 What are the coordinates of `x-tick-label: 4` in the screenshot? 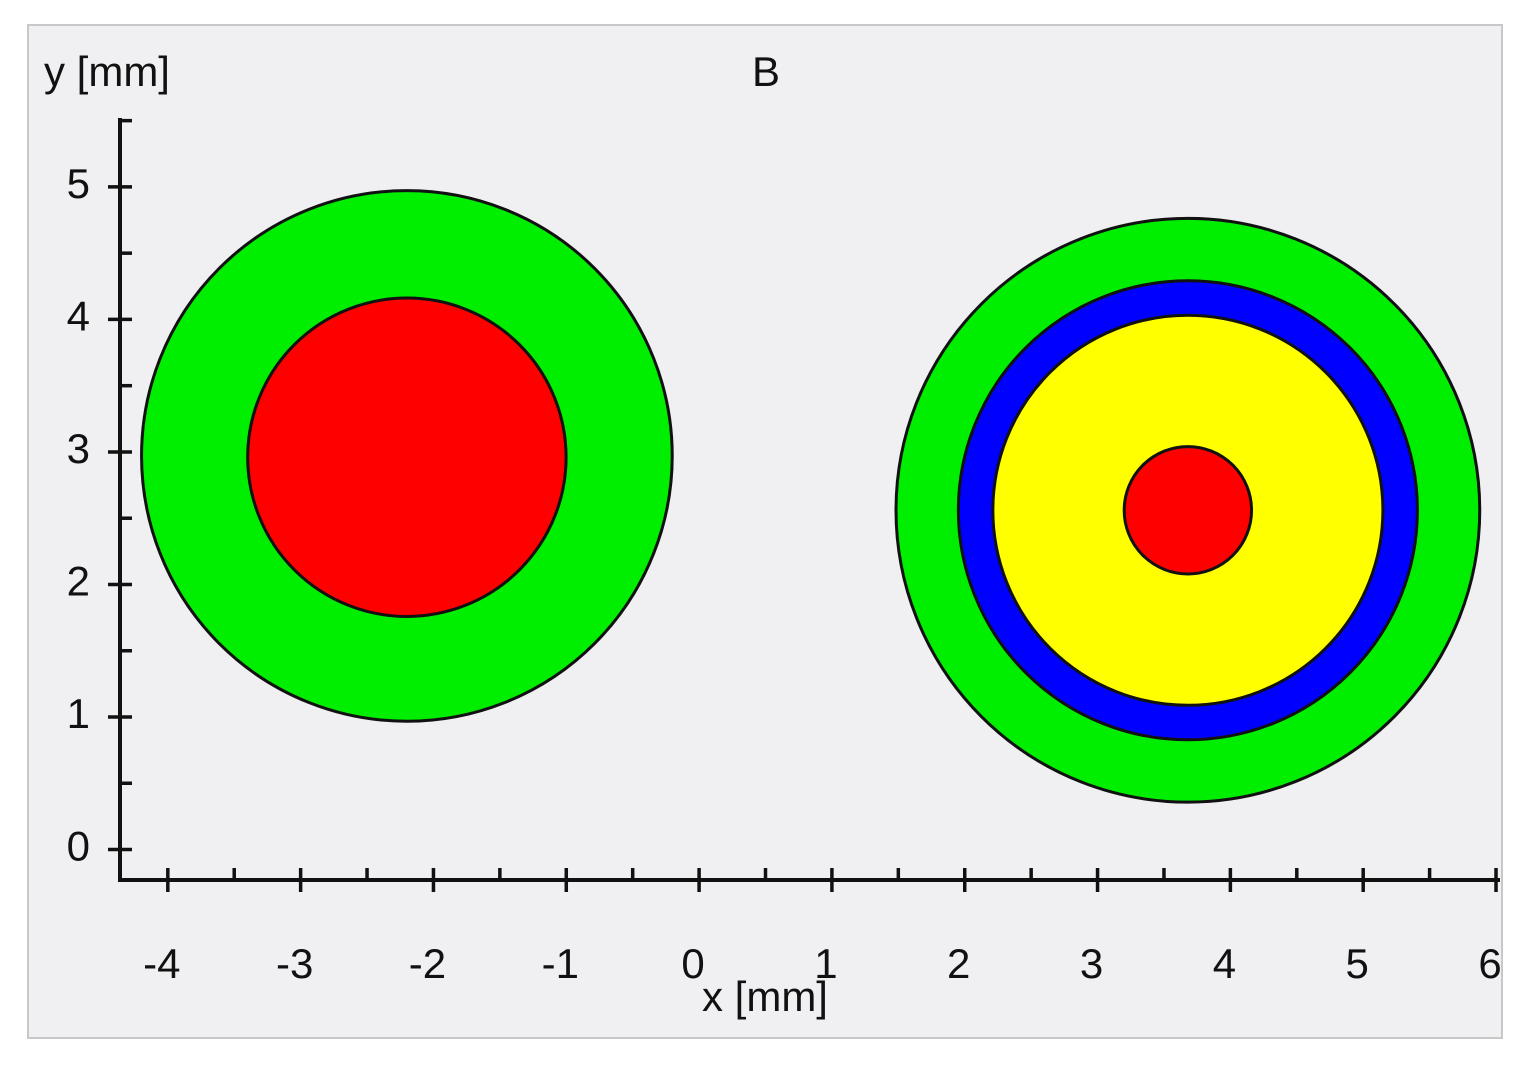 It's located at (1224, 963).